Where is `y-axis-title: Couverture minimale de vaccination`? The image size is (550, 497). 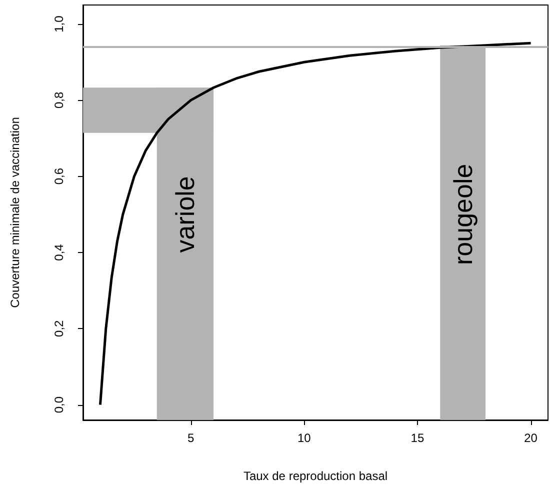 y-axis-title: Couverture minimale de vaccination is located at coordinates (15, 212).